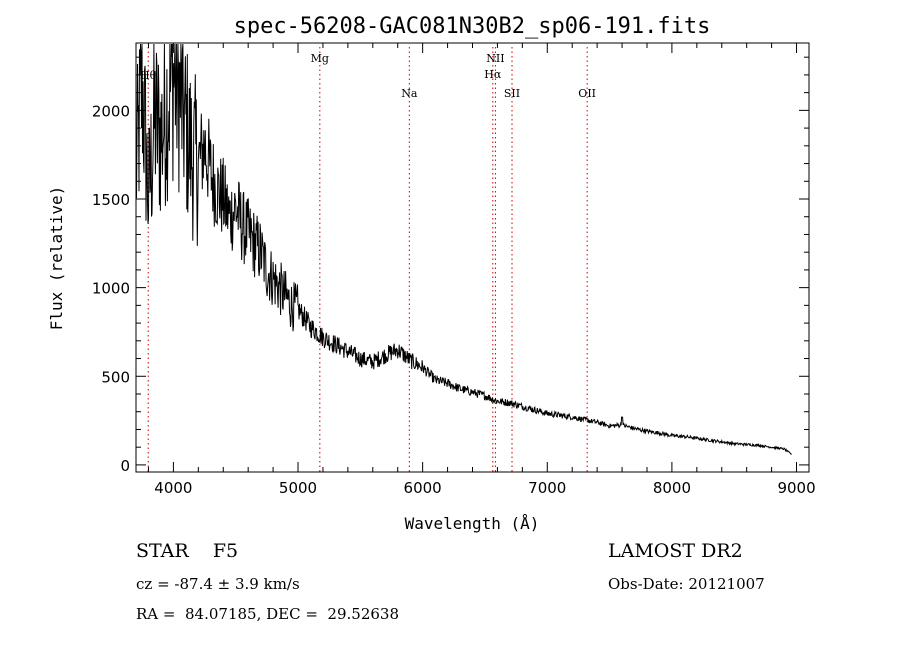 The image size is (900, 650). I want to click on x-tick-label: 5000, so click(298, 488).